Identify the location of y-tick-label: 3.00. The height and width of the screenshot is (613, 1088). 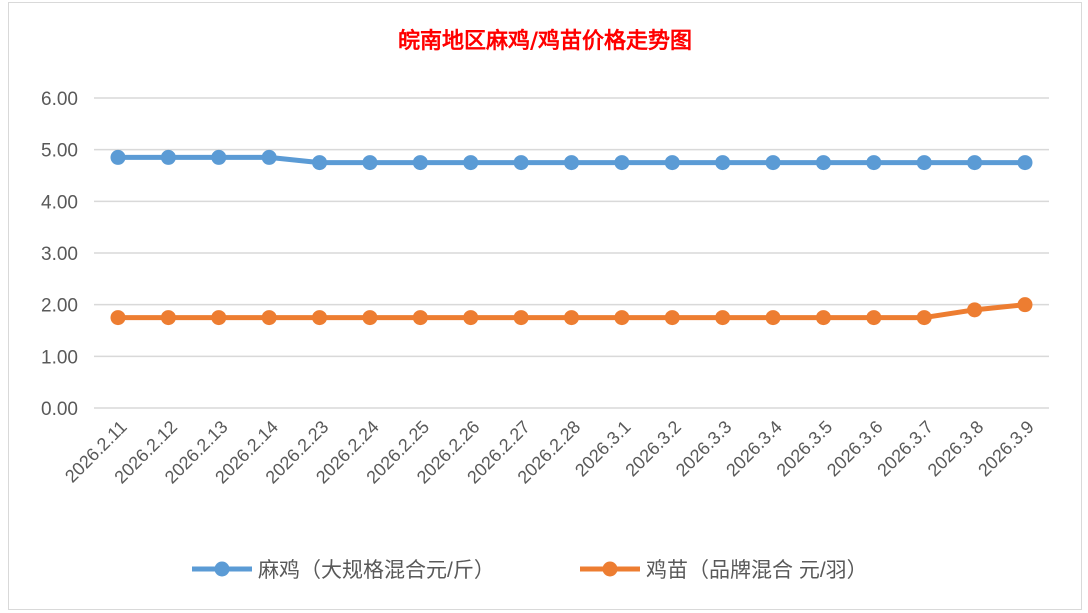
(59, 254).